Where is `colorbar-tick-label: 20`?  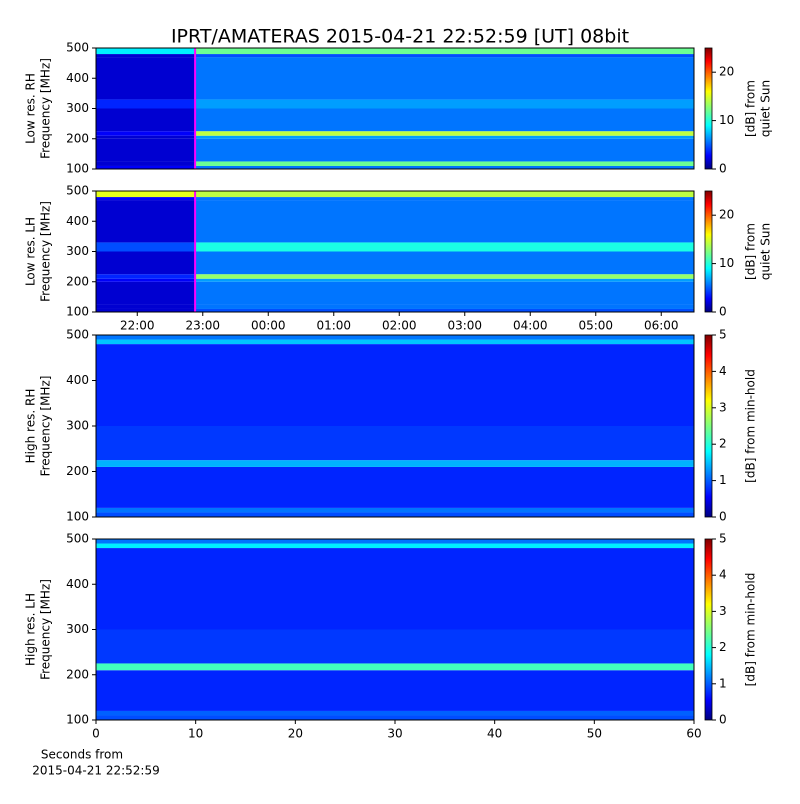 colorbar-tick-label: 20 is located at coordinates (726, 215).